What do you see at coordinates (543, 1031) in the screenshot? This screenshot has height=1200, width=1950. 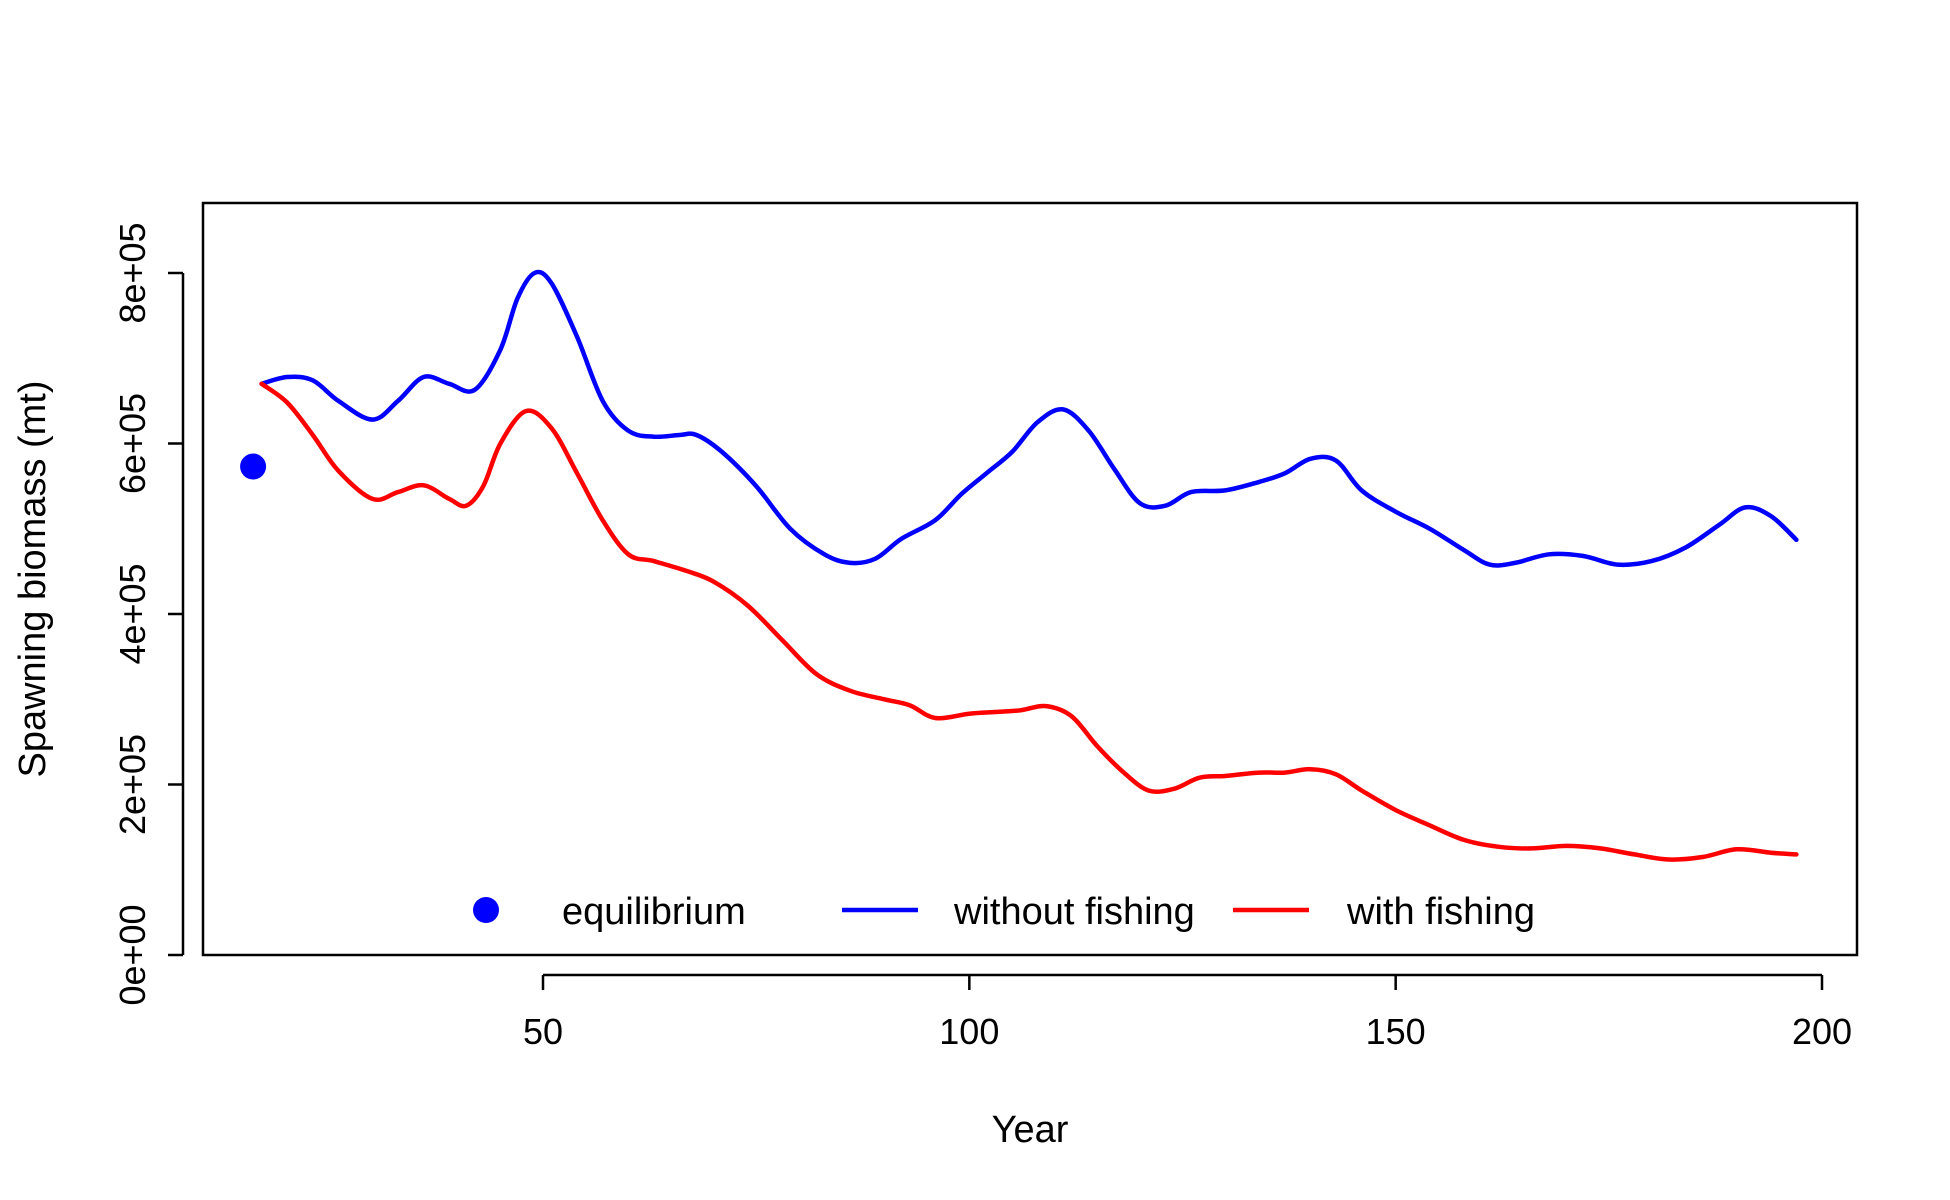 I see `x-tick-label: 50` at bounding box center [543, 1031].